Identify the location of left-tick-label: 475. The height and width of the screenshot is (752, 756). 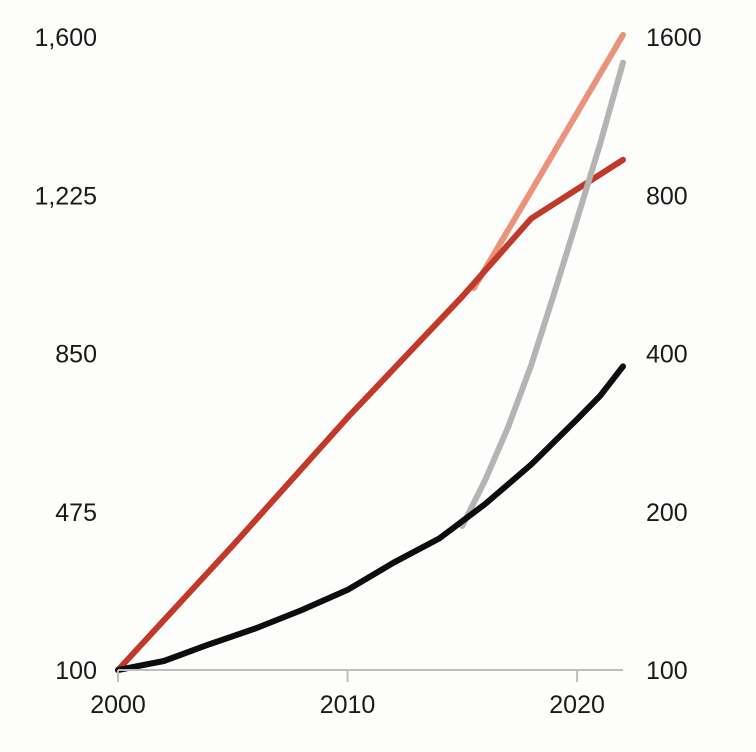
(76, 513).